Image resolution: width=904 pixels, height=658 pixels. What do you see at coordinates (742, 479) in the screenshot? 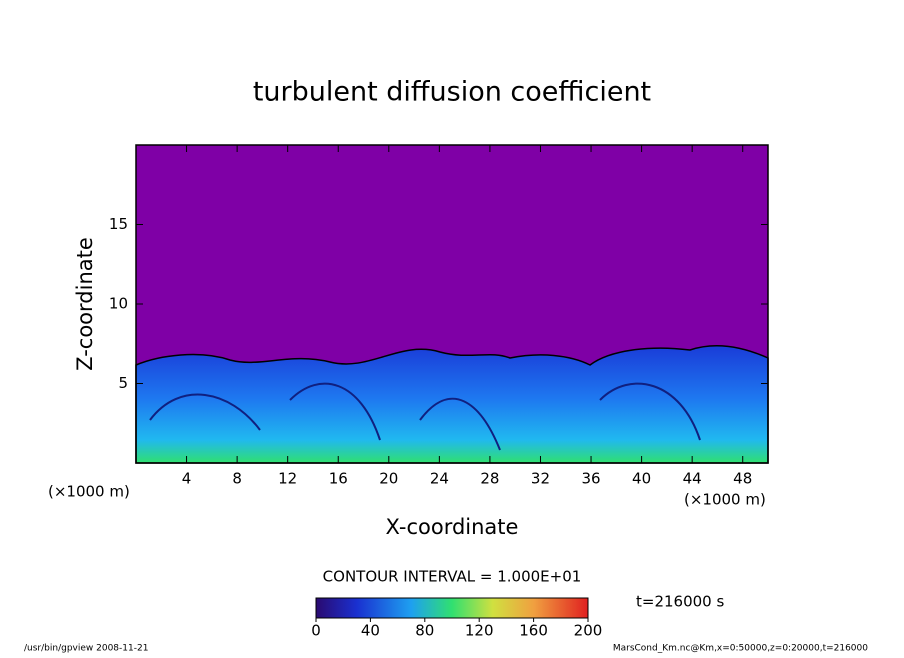
I see `x-tick-label: 48` at bounding box center [742, 479].